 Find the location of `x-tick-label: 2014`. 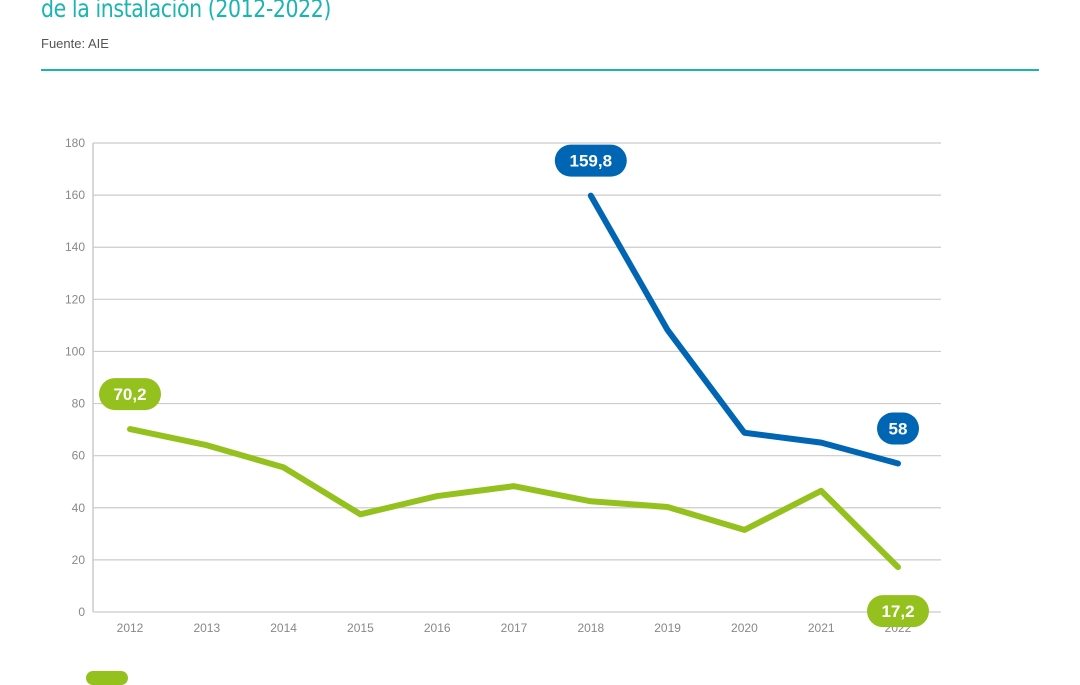

x-tick-label: 2014 is located at coordinates (283, 628).